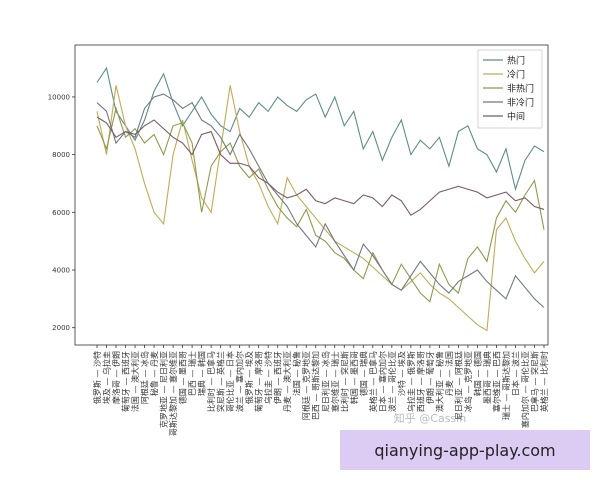 Image resolution: width=600 pixels, height=480 pixels. I want to click on y-tick-label: 2000, so click(61, 328).